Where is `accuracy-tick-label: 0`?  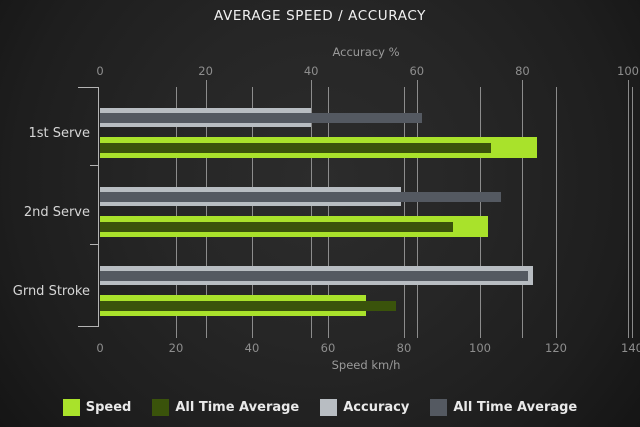
accuracy-tick-label: 0 is located at coordinates (100, 71).